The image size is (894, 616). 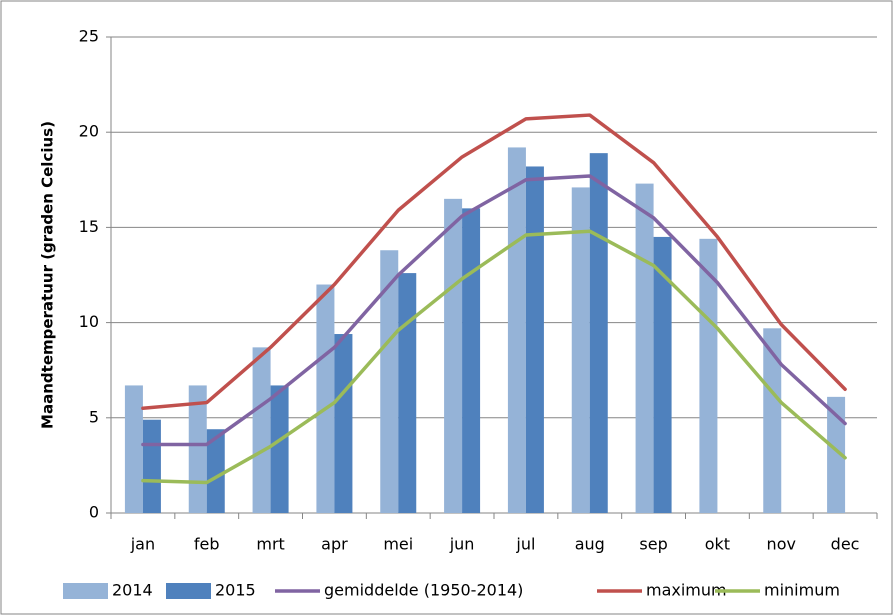 What do you see at coordinates (207, 544) in the screenshot?
I see `x-tick-label: feb` at bounding box center [207, 544].